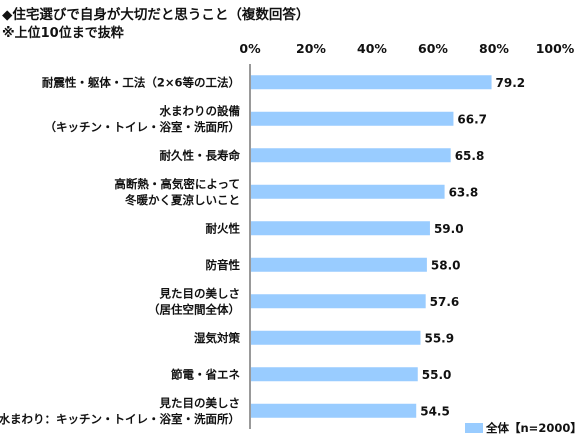 This screenshot has width=580, height=446. Describe the element at coordinates (223, 228) in the screenshot. I see `category-label: 耐火性` at that location.